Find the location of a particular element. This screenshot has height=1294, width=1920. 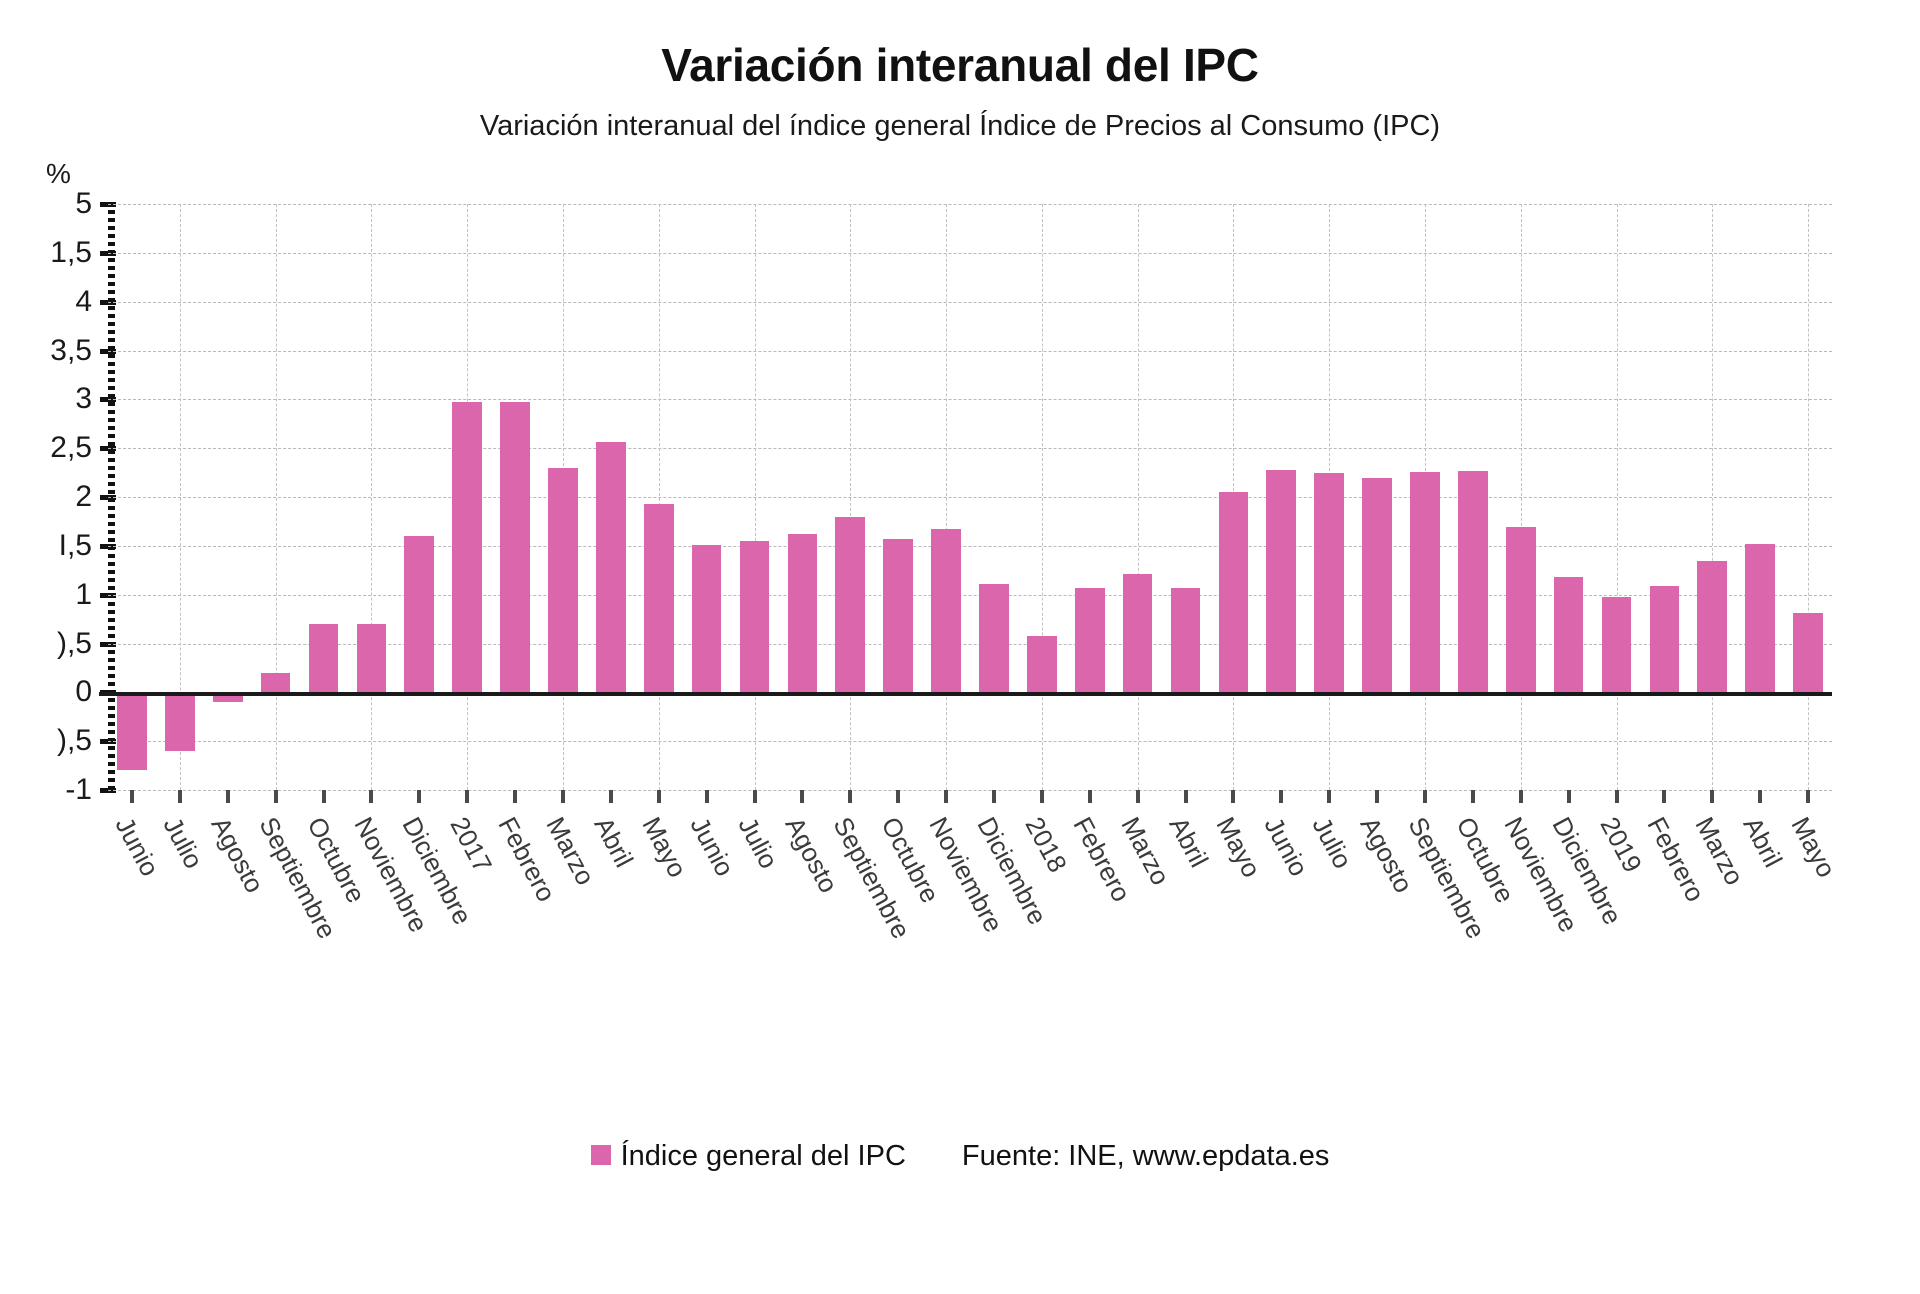

legend-series-label: Índice general del IPC is located at coordinates (763, 1156).